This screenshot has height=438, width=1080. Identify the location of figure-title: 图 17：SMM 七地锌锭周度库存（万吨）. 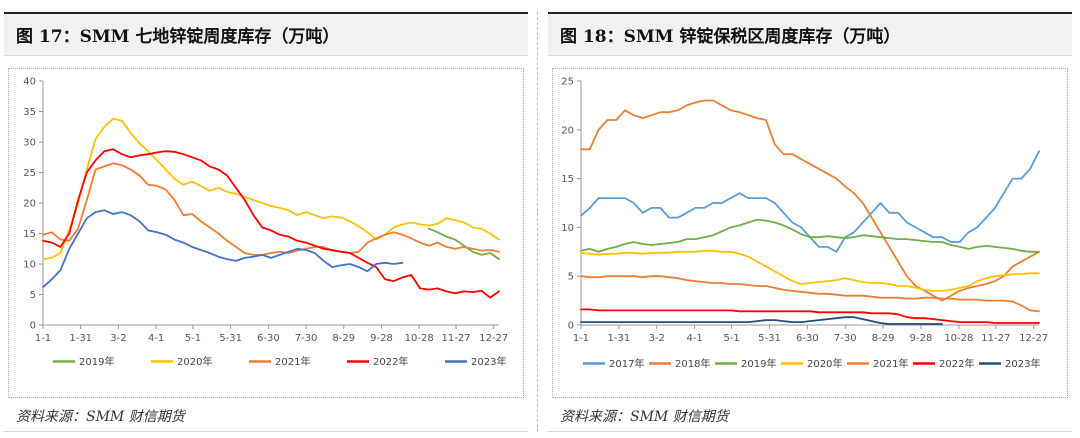
(178, 37).